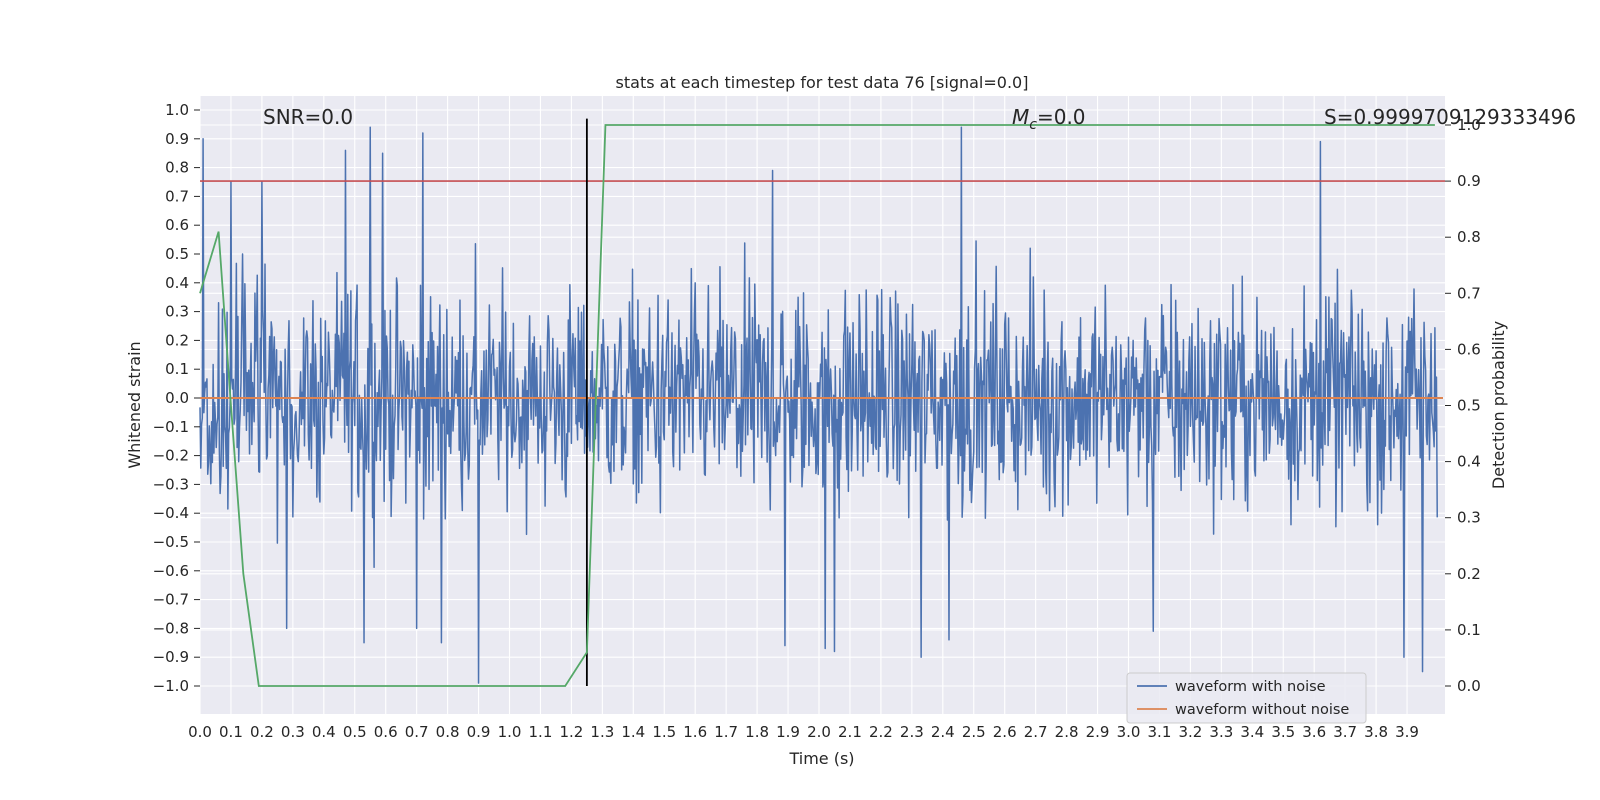 This screenshot has width=1600, height=800. Describe the element at coordinates (788, 732) in the screenshot. I see `x-tick-label: 1.9` at that location.